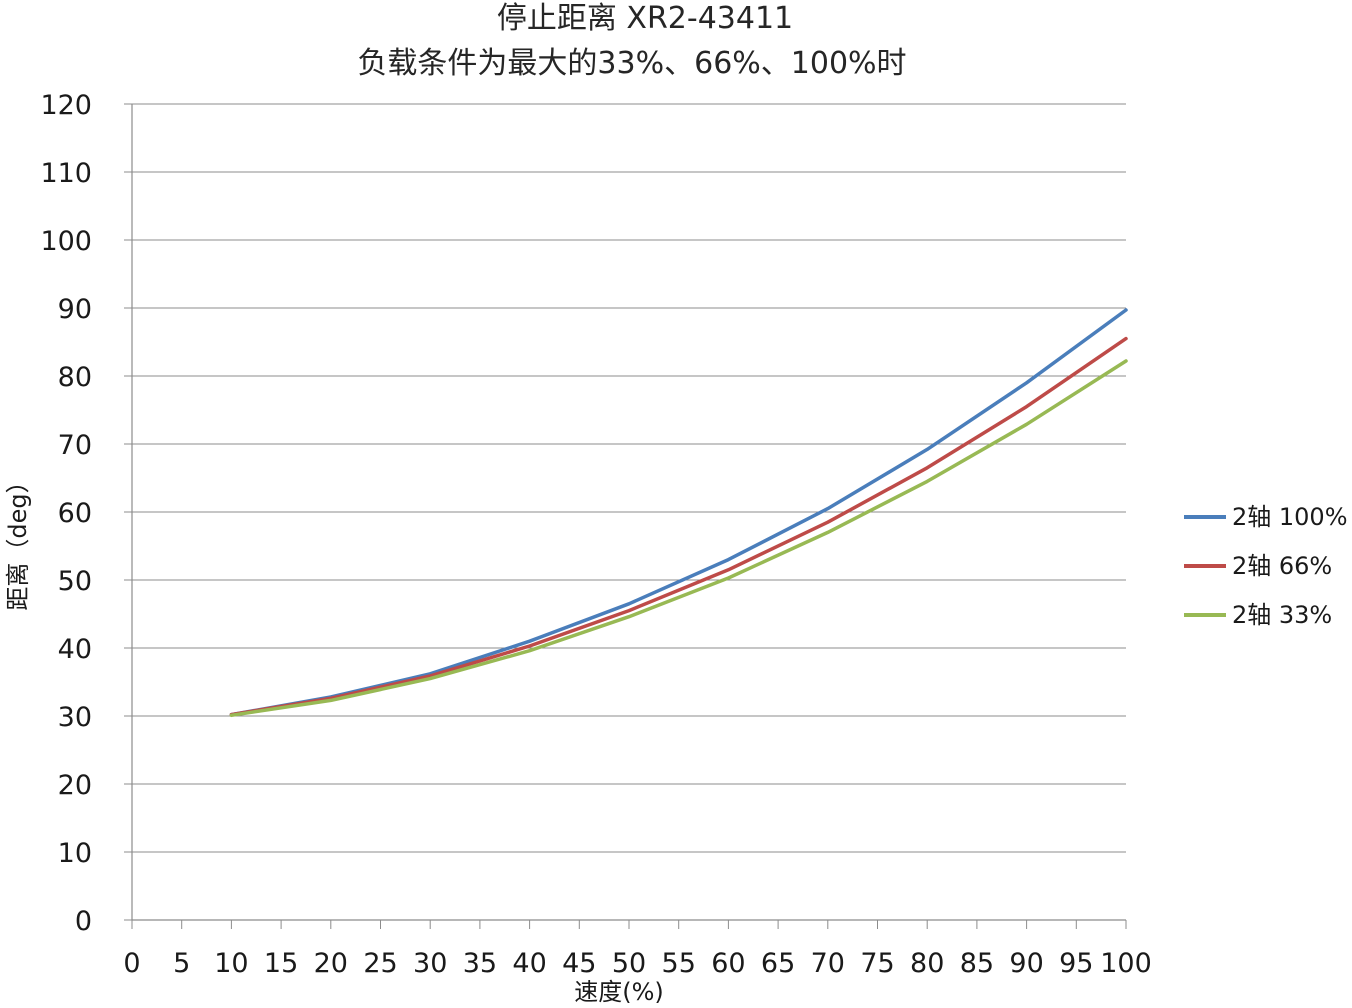 This screenshot has width=1352, height=1008. I want to click on y-tick-label: 50, so click(75, 581).